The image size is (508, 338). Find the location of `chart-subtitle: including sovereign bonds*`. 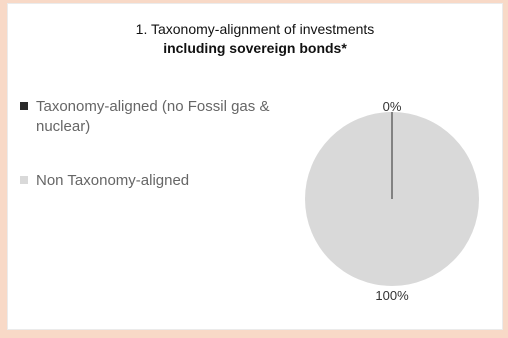

chart-subtitle: including sovereign bonds* is located at coordinates (255, 48).